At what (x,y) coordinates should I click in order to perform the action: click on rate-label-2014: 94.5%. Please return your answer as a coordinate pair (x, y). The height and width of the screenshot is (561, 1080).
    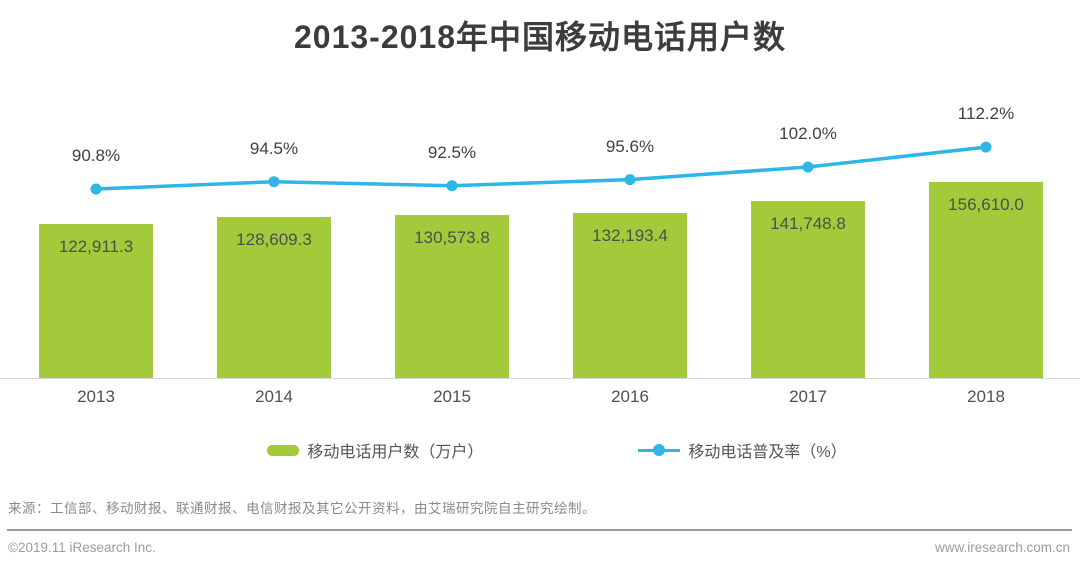
    Looking at the image, I should click on (274, 148).